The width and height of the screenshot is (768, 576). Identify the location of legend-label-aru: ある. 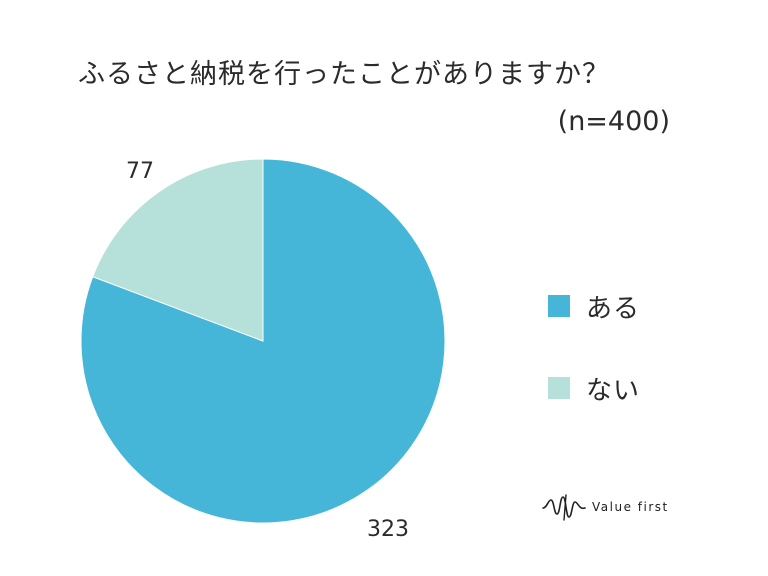
(613, 308).